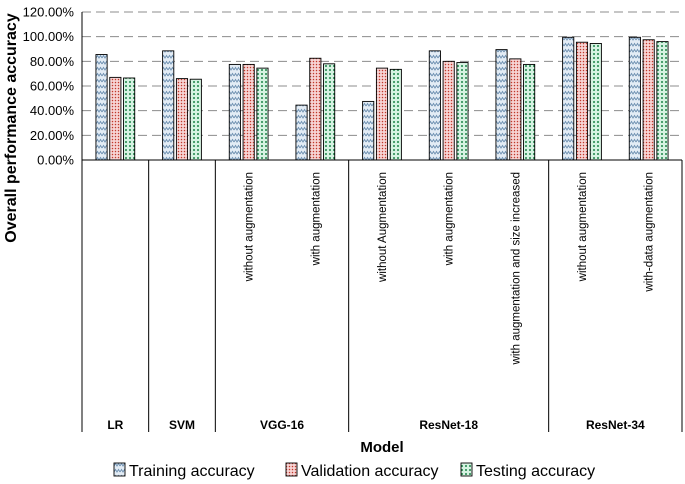  Describe the element at coordinates (182, 425) in the screenshot. I see `group-label: SVM` at that location.